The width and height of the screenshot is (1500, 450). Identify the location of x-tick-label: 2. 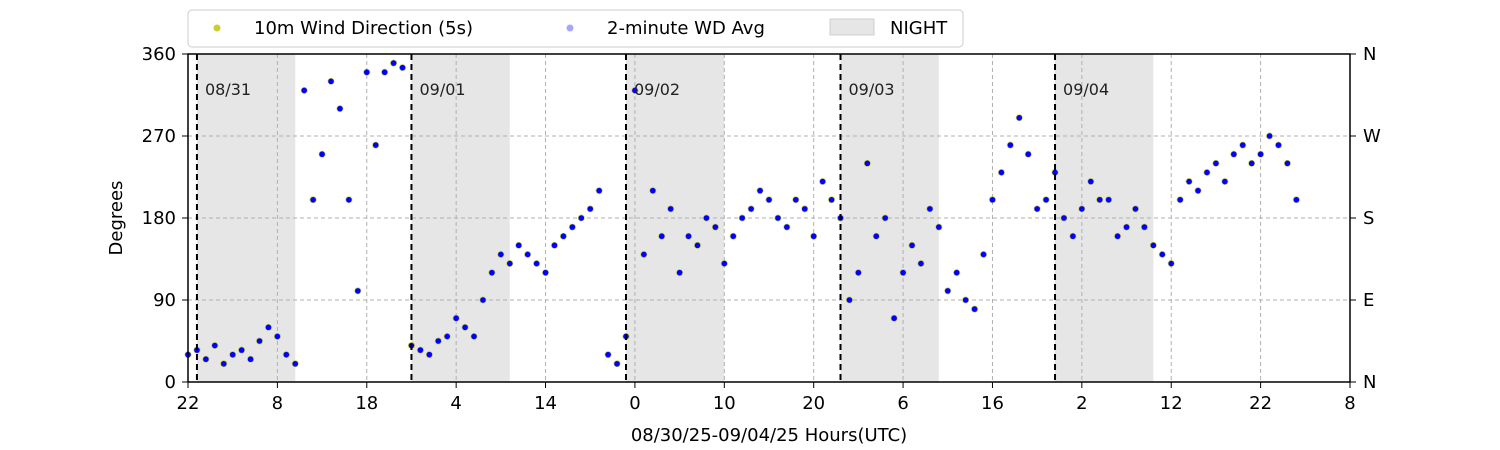
(1081, 403).